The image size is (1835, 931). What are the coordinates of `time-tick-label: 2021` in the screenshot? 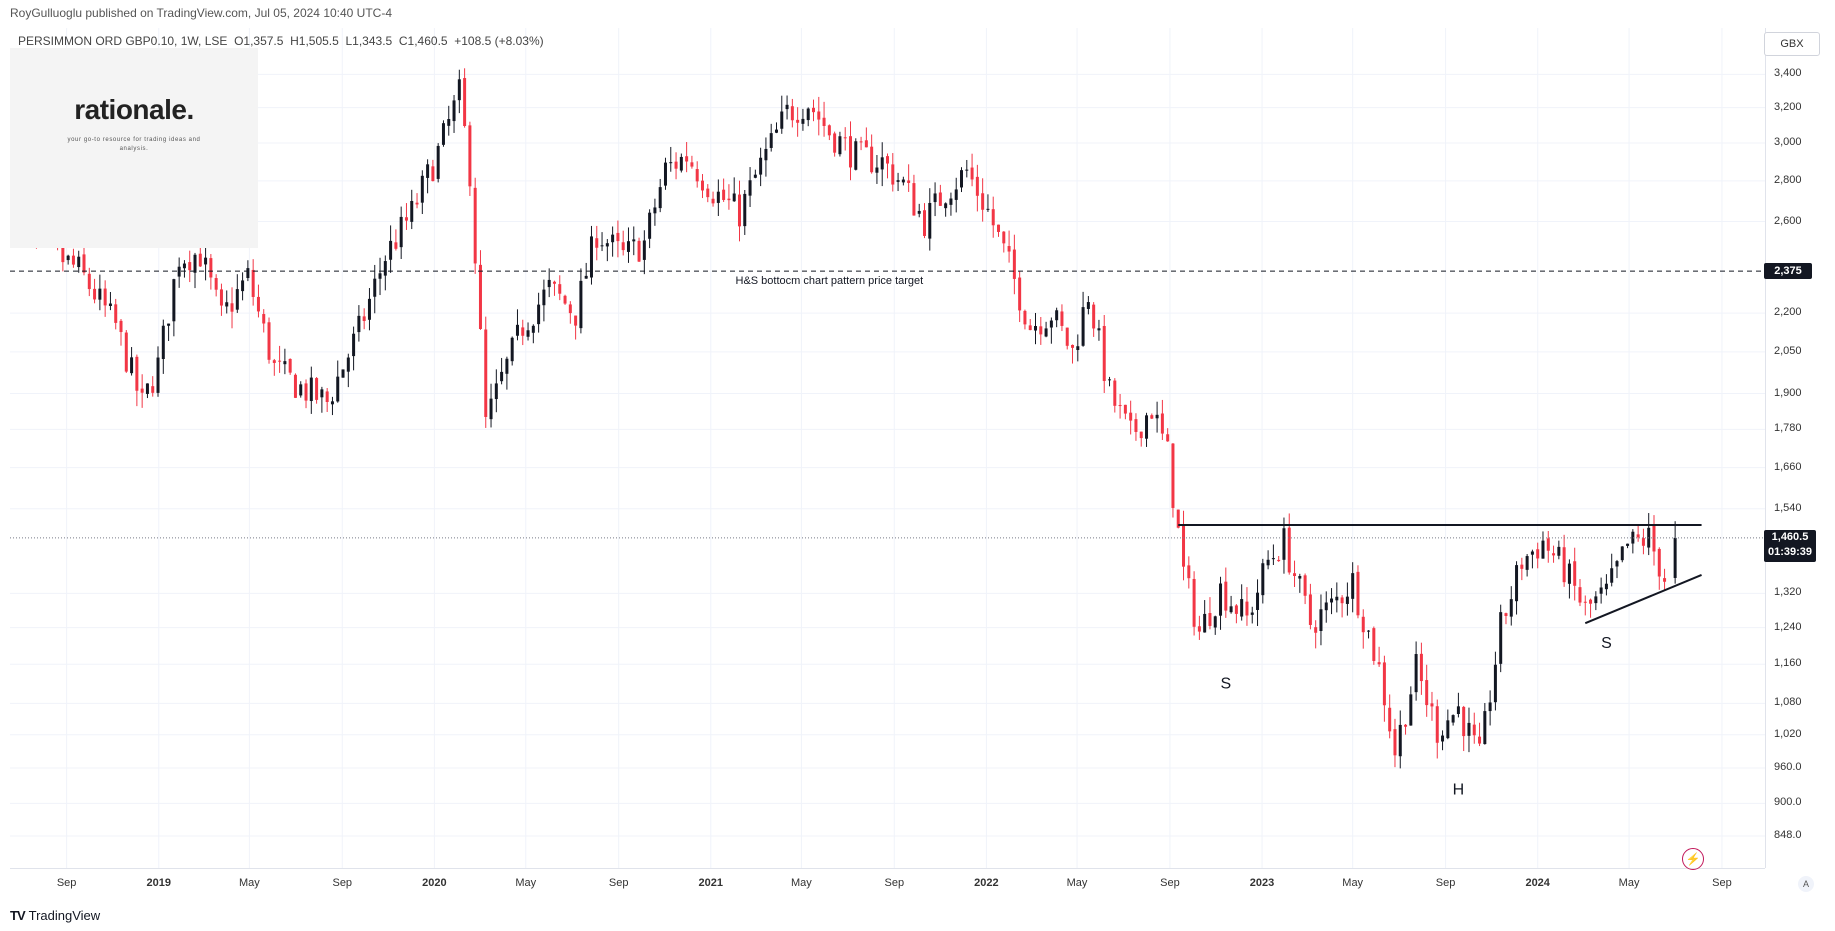 It's located at (711, 883).